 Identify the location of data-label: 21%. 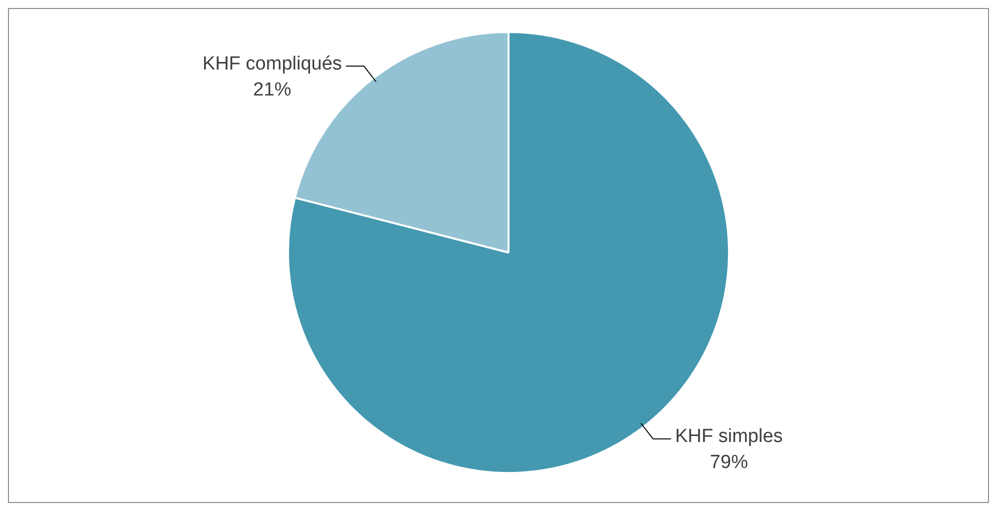
(272, 89).